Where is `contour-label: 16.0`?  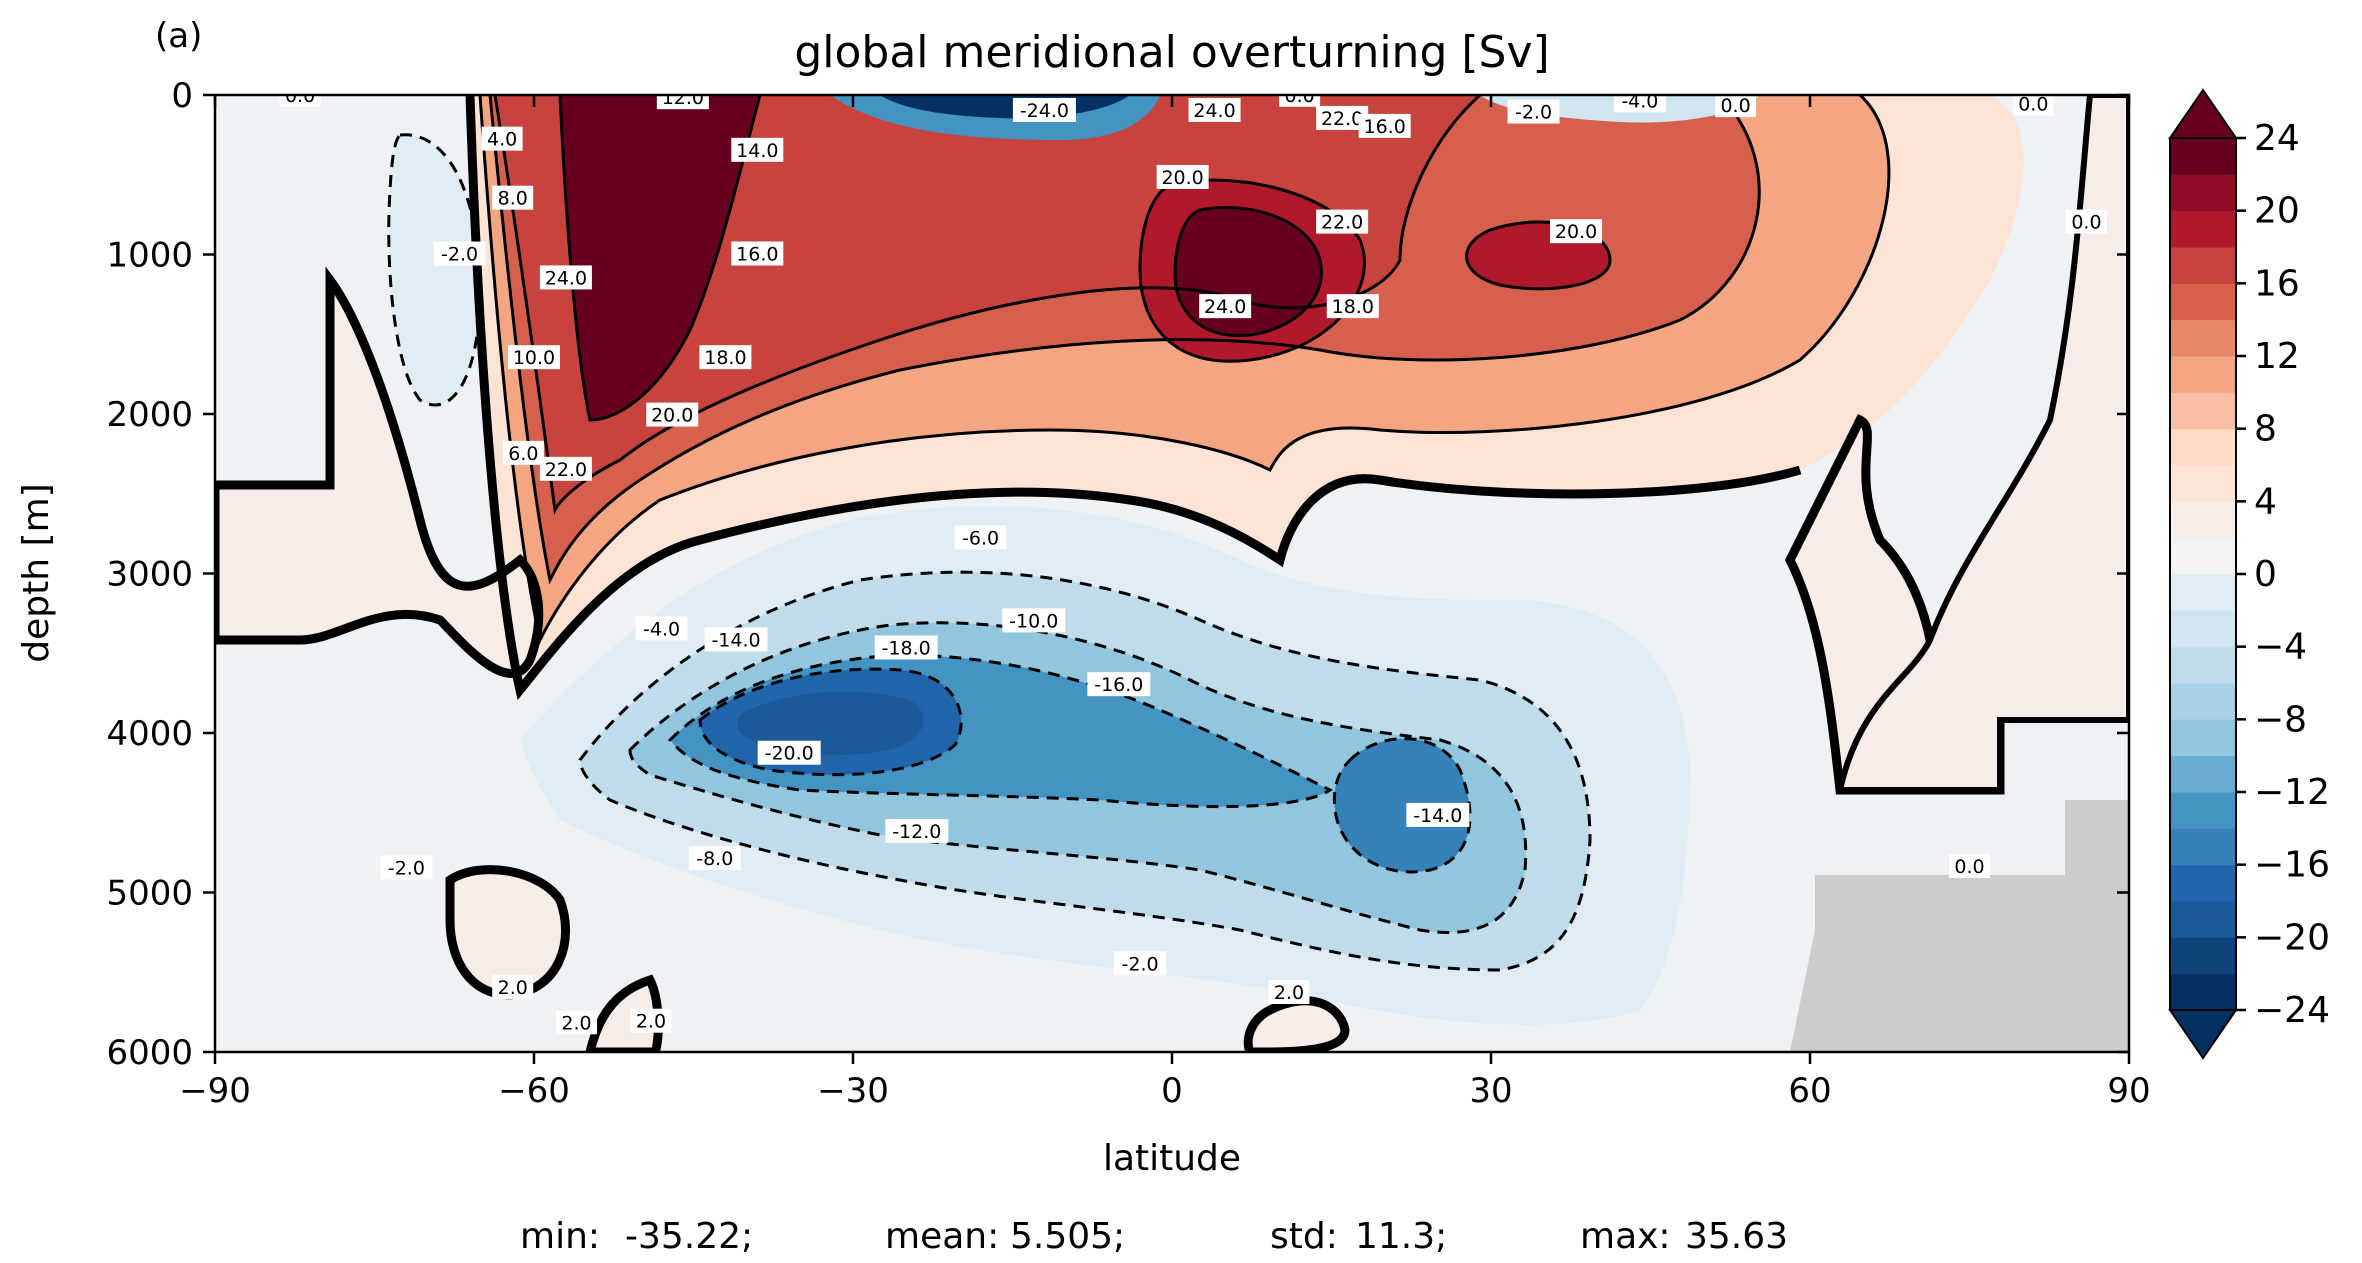
contour-label: 16.0 is located at coordinates (1384, 125).